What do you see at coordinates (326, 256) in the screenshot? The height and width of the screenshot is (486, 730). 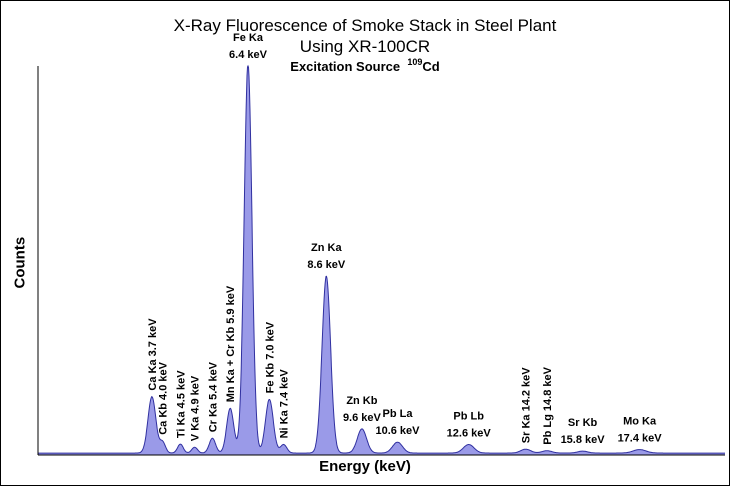 I see `peak-label: Zn Ka 8.6 keV` at bounding box center [326, 256].